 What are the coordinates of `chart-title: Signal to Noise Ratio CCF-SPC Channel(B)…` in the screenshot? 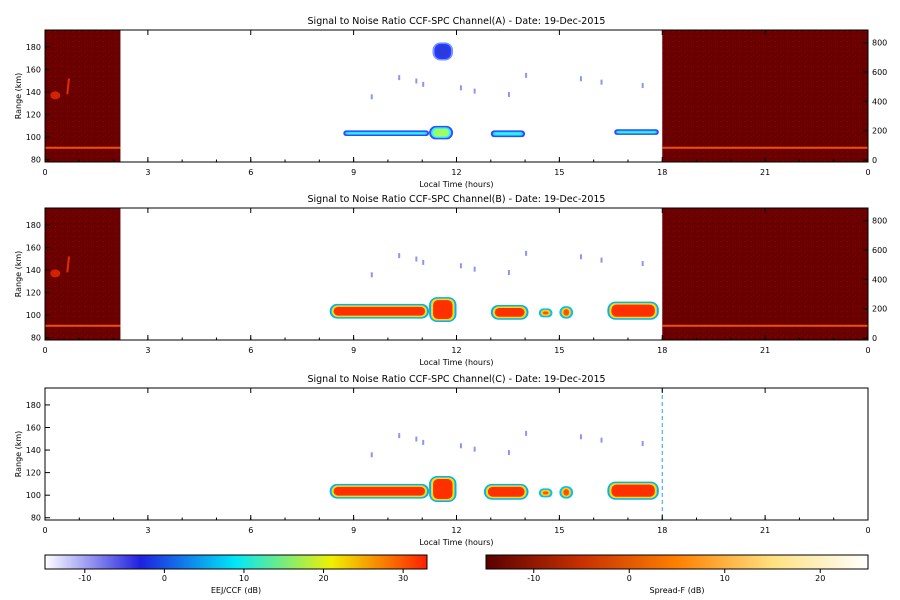 It's located at (457, 199).